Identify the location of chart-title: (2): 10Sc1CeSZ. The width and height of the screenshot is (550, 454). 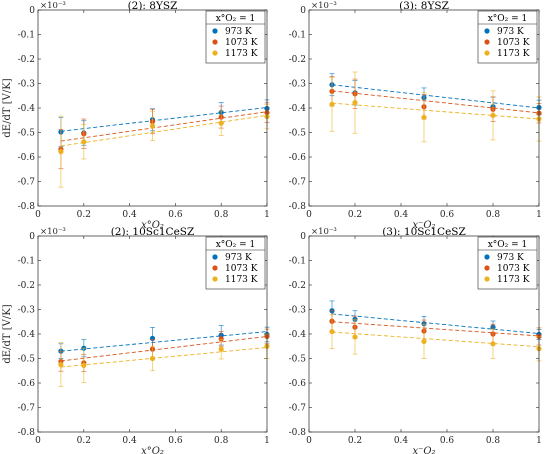
(153, 232).